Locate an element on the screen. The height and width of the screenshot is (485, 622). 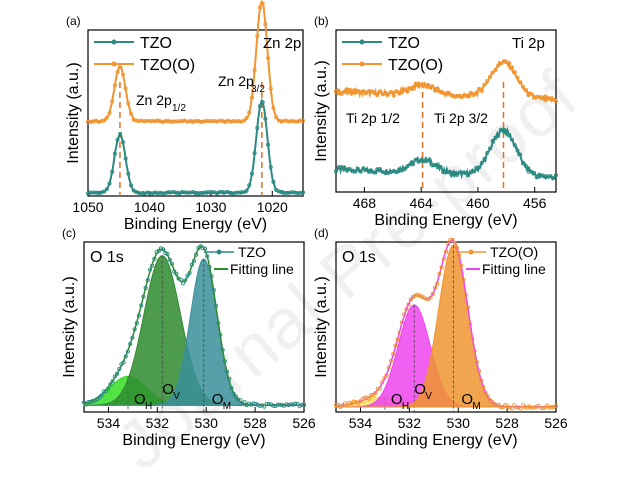
component-label-v: O is located at coordinates (420, 389).